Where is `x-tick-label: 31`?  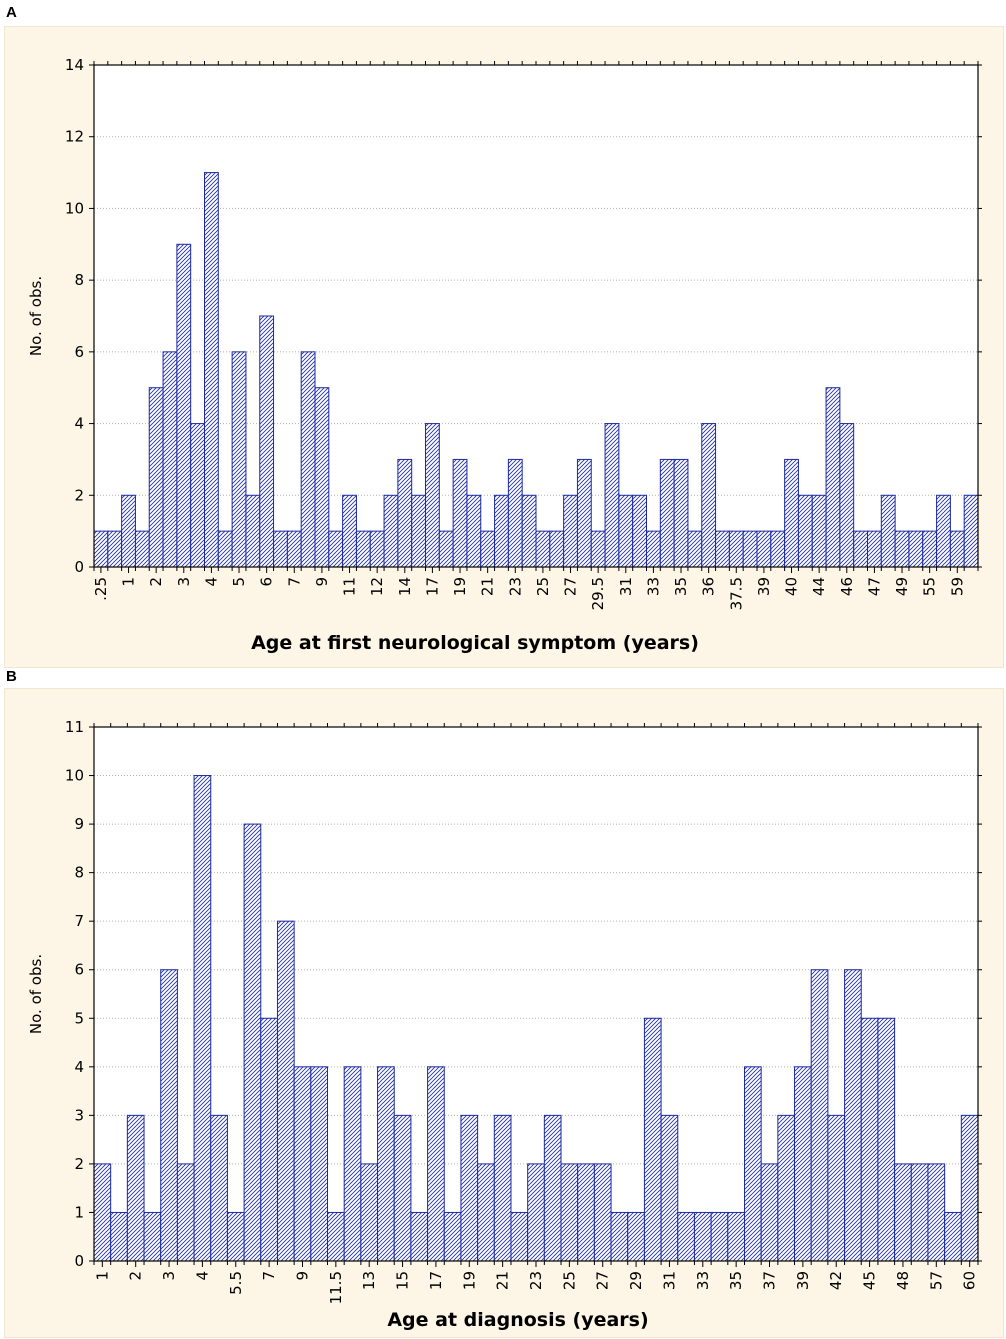 x-tick-label: 31 is located at coordinates (669, 1280).